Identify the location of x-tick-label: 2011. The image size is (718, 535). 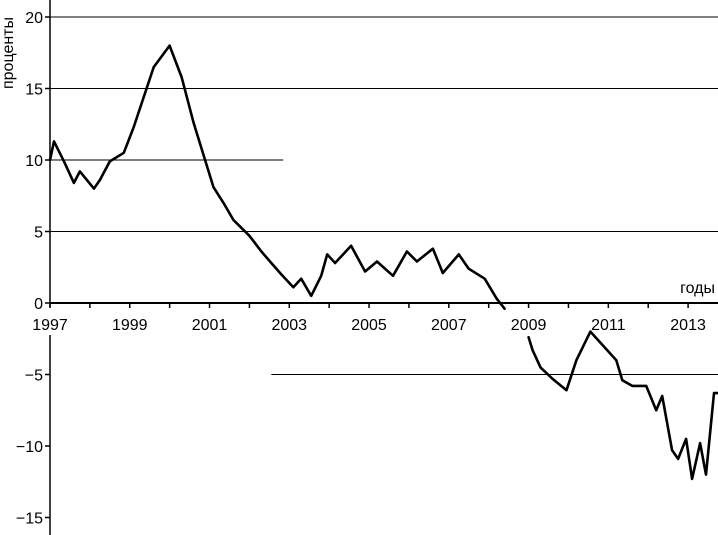
(608, 325).